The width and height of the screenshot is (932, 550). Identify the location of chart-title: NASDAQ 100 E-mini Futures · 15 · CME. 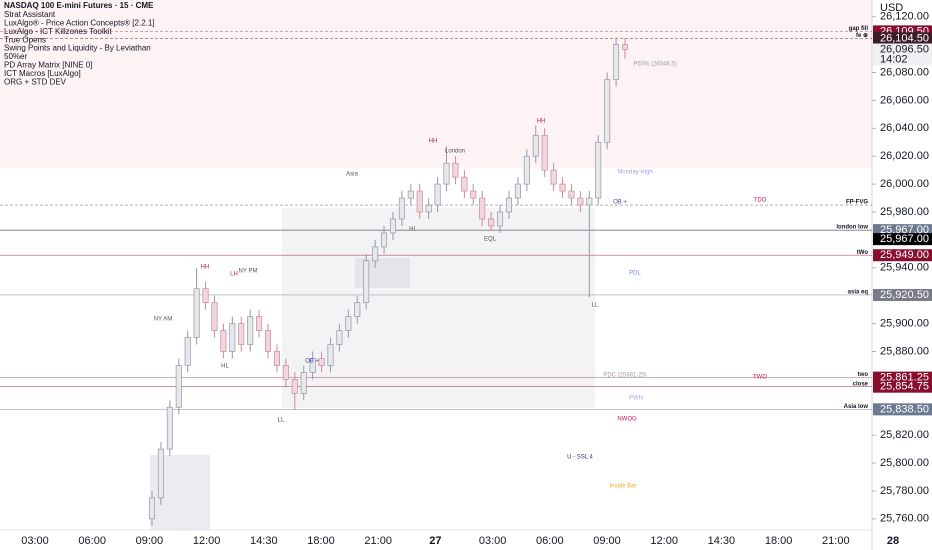
(79, 5).